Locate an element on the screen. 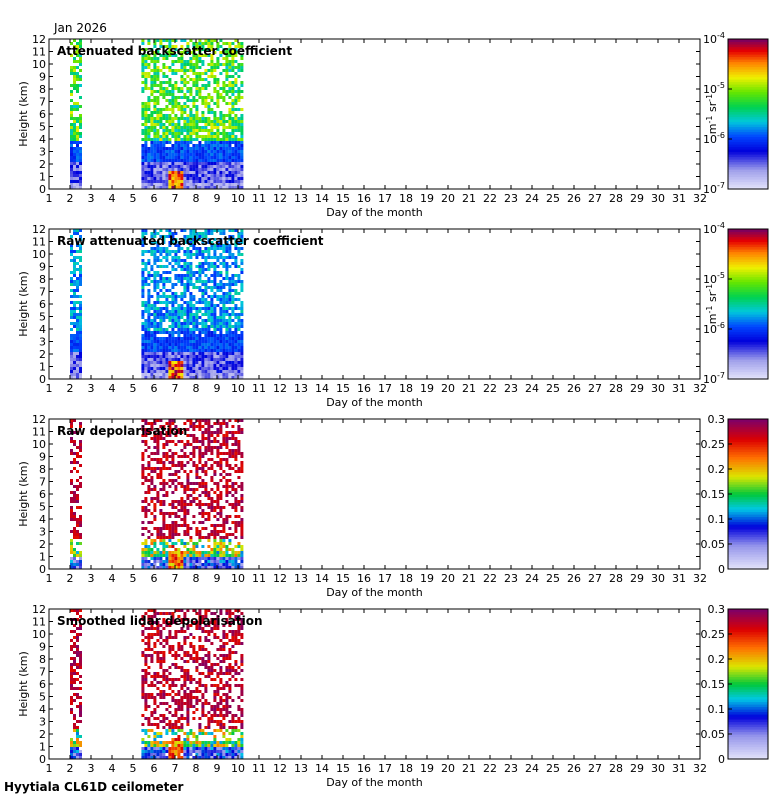 The width and height of the screenshot is (780, 800). y-tick-label: 9 is located at coordinates (42, 267).